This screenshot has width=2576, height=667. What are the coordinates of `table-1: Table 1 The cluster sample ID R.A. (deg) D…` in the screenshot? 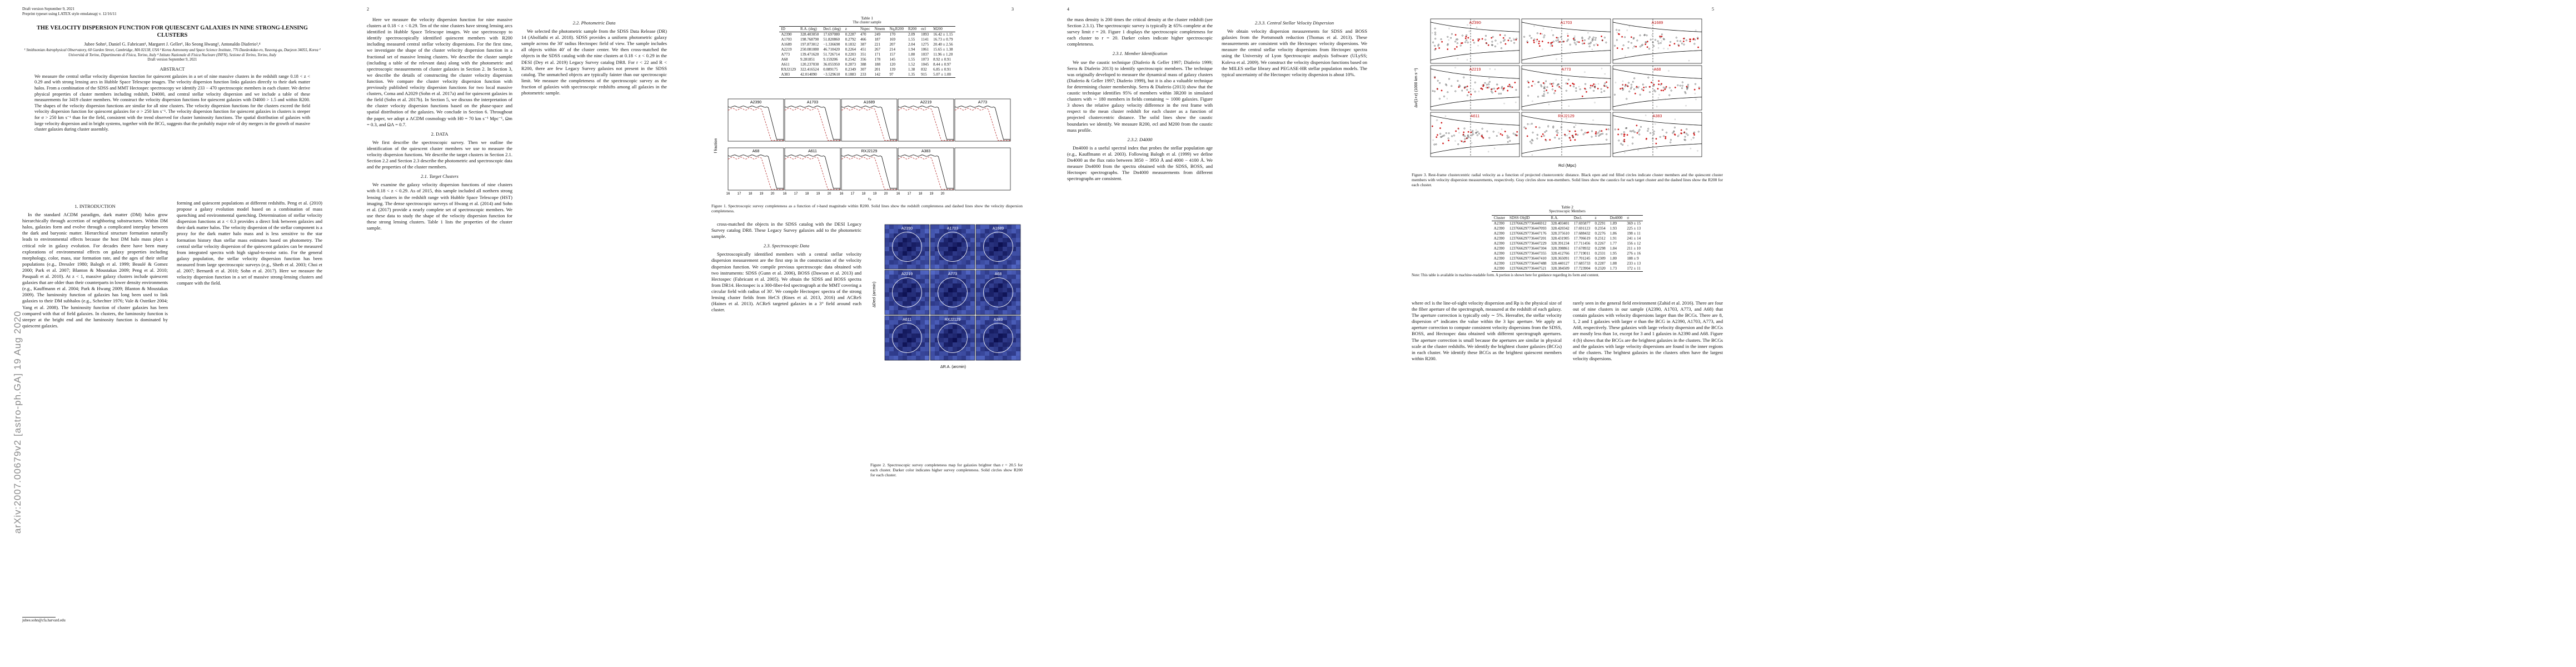 It's located at (867, 47).